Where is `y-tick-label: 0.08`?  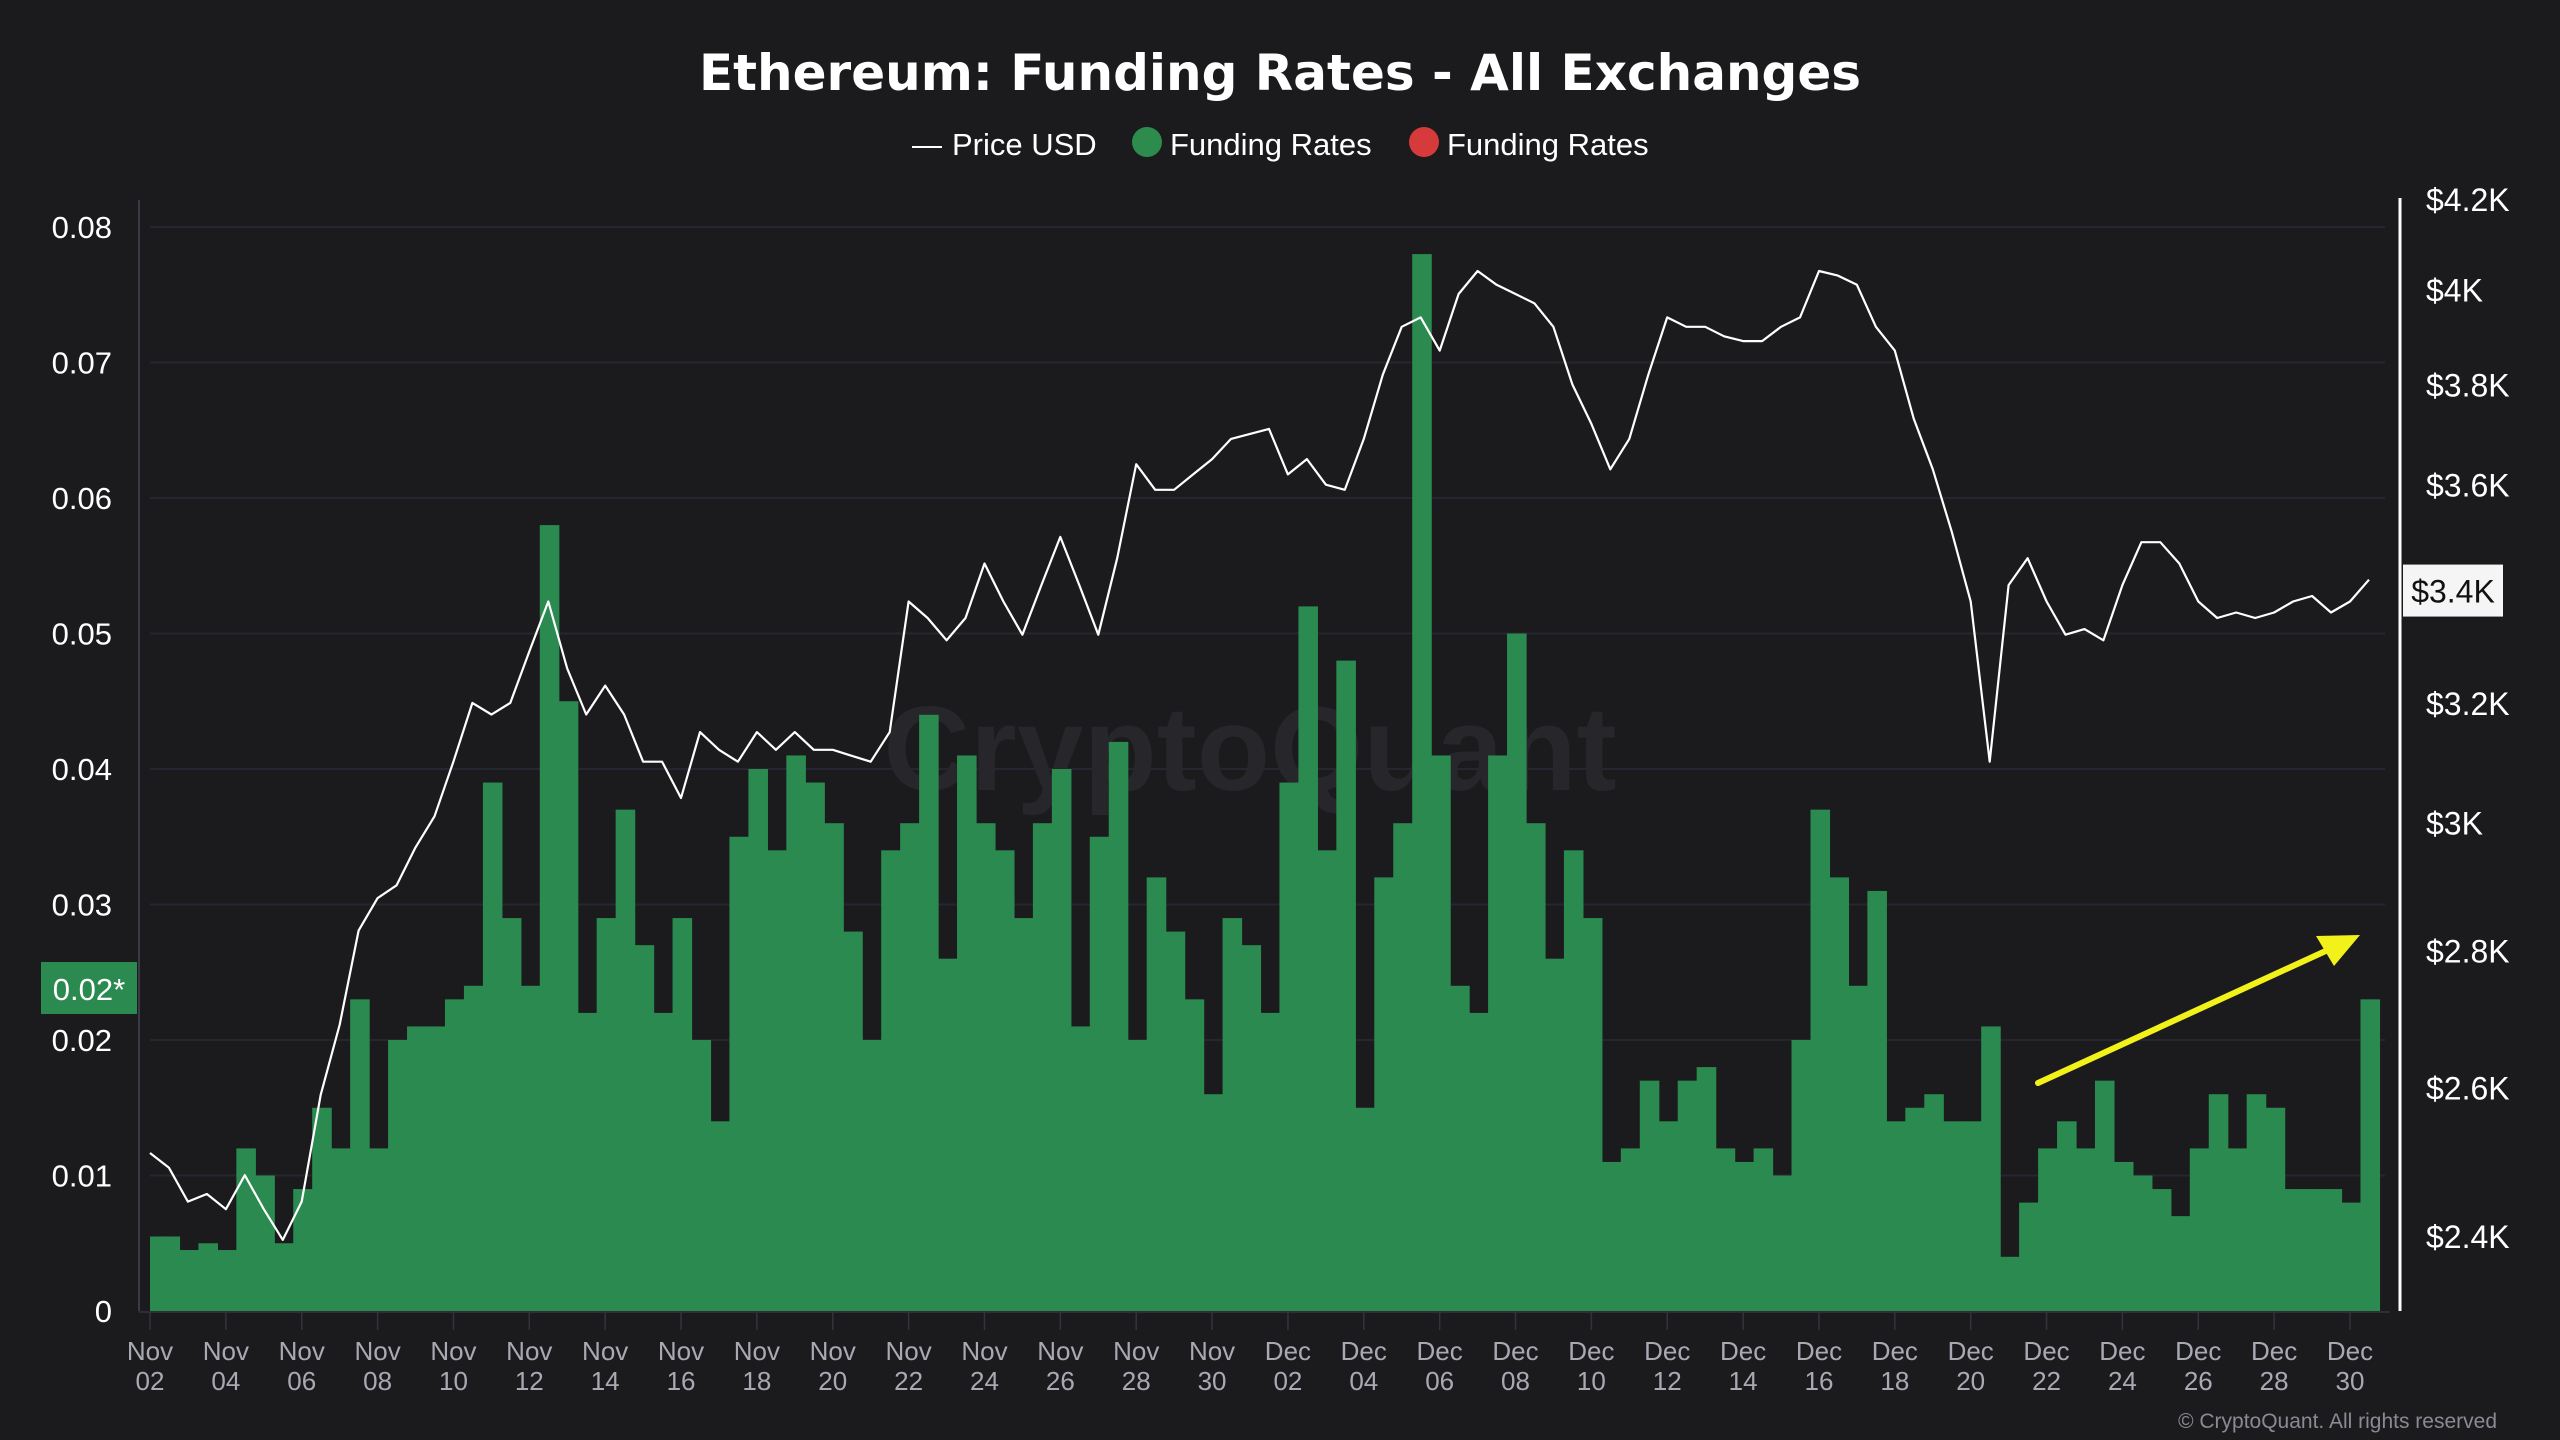 y-tick-label: 0.08 is located at coordinates (82, 227).